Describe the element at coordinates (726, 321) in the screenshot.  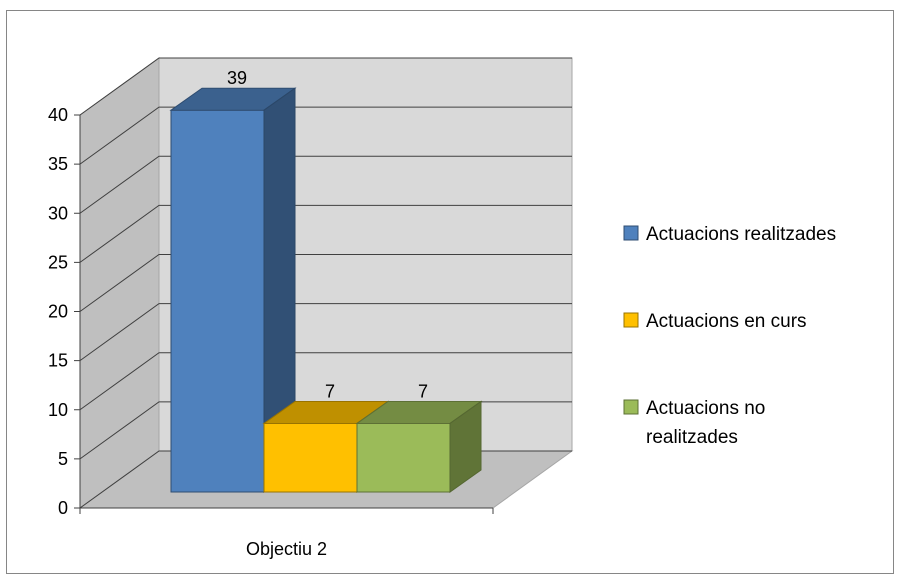
I see `legend-label: Actuacions en curs` at that location.